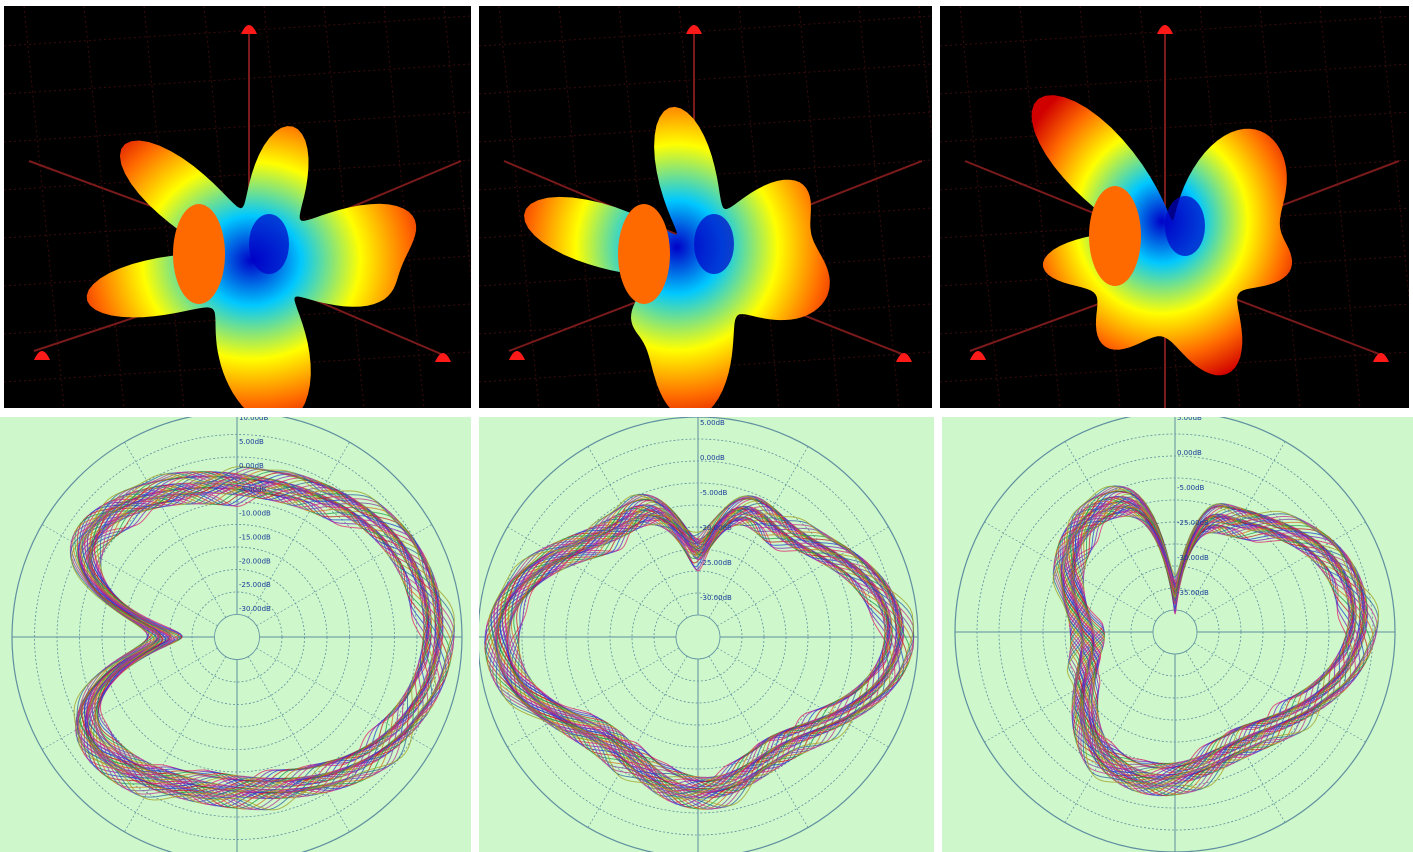 The width and height of the screenshot is (1413, 852). Describe the element at coordinates (1191, 488) in the screenshot. I see `radial-tick-label: -5.00dB` at that location.